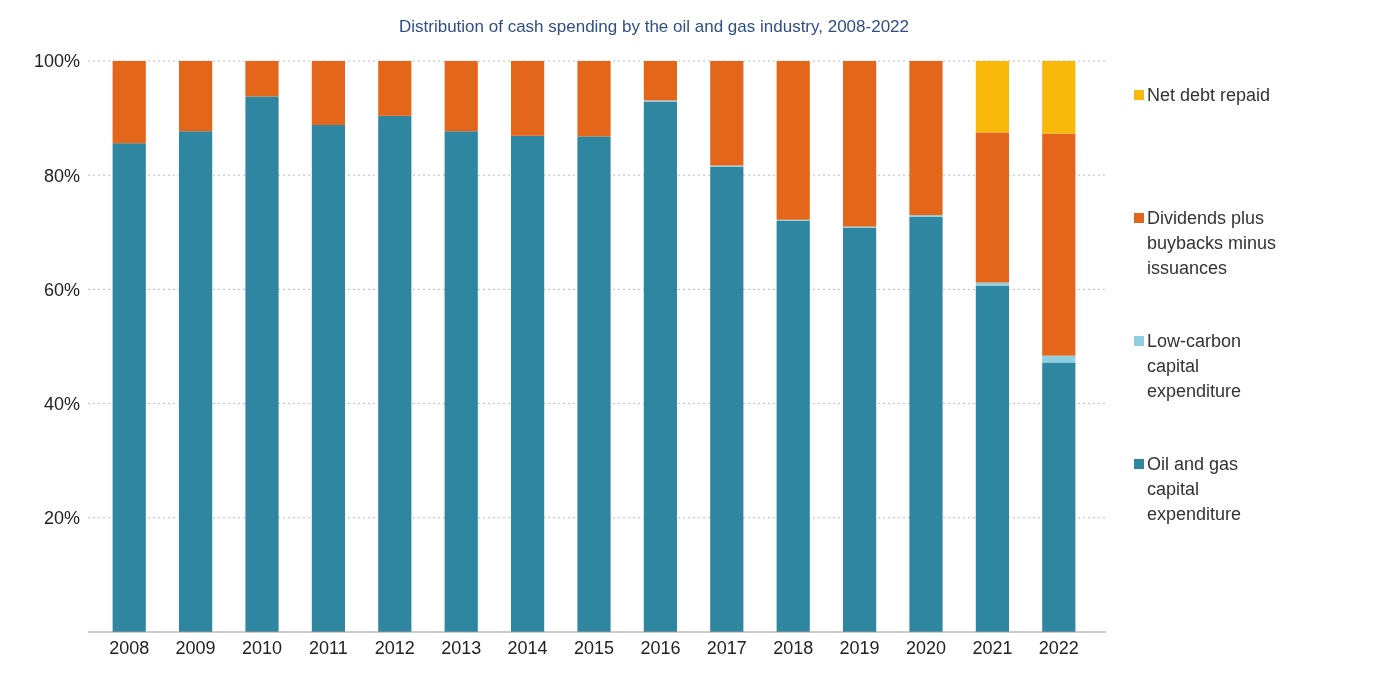 This screenshot has width=1380, height=682. I want to click on y-tick-label: 20%, so click(61, 518).